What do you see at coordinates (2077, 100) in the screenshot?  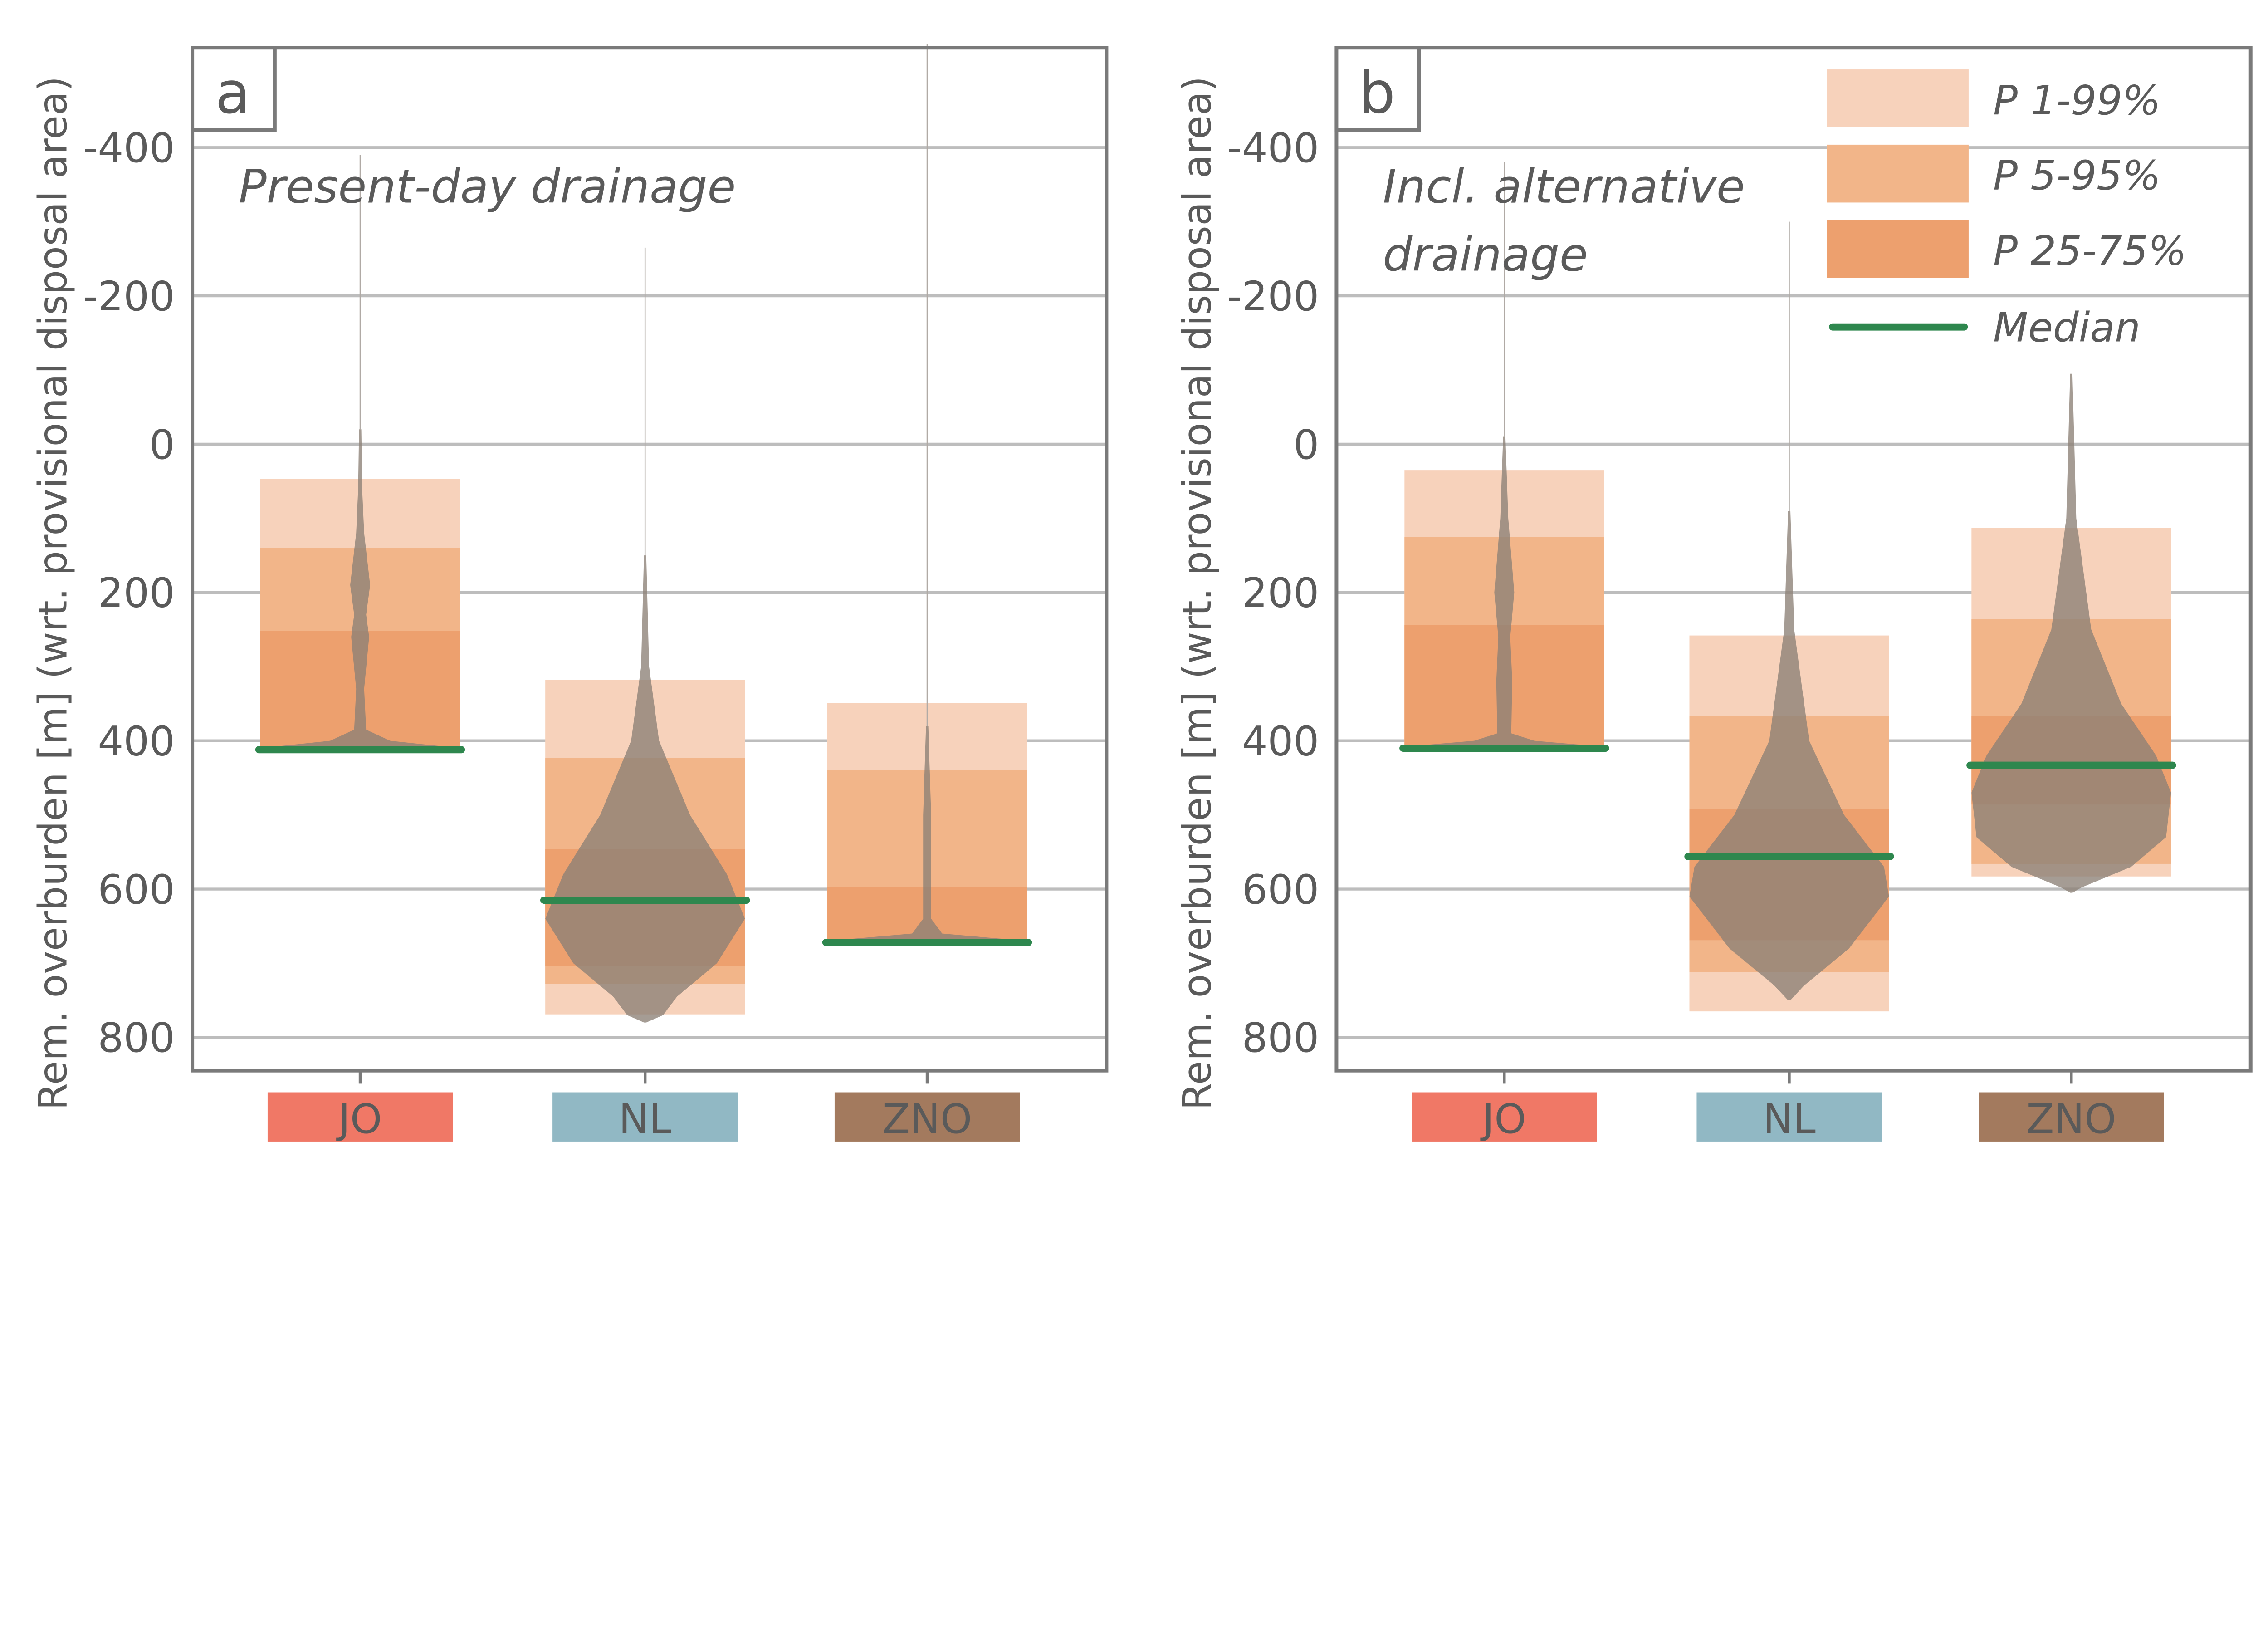 I see `legend-label: P 1-99%` at bounding box center [2077, 100].